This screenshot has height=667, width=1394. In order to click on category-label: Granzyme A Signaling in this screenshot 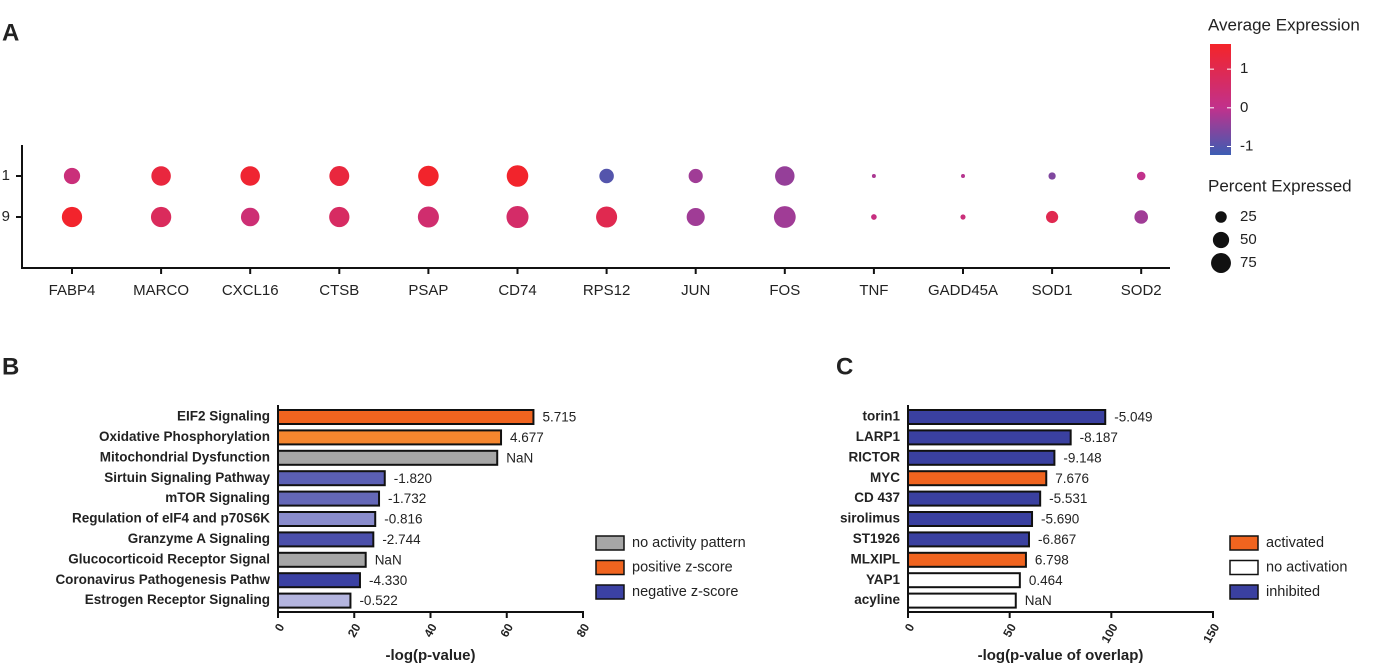, I will do `click(199, 538)`.